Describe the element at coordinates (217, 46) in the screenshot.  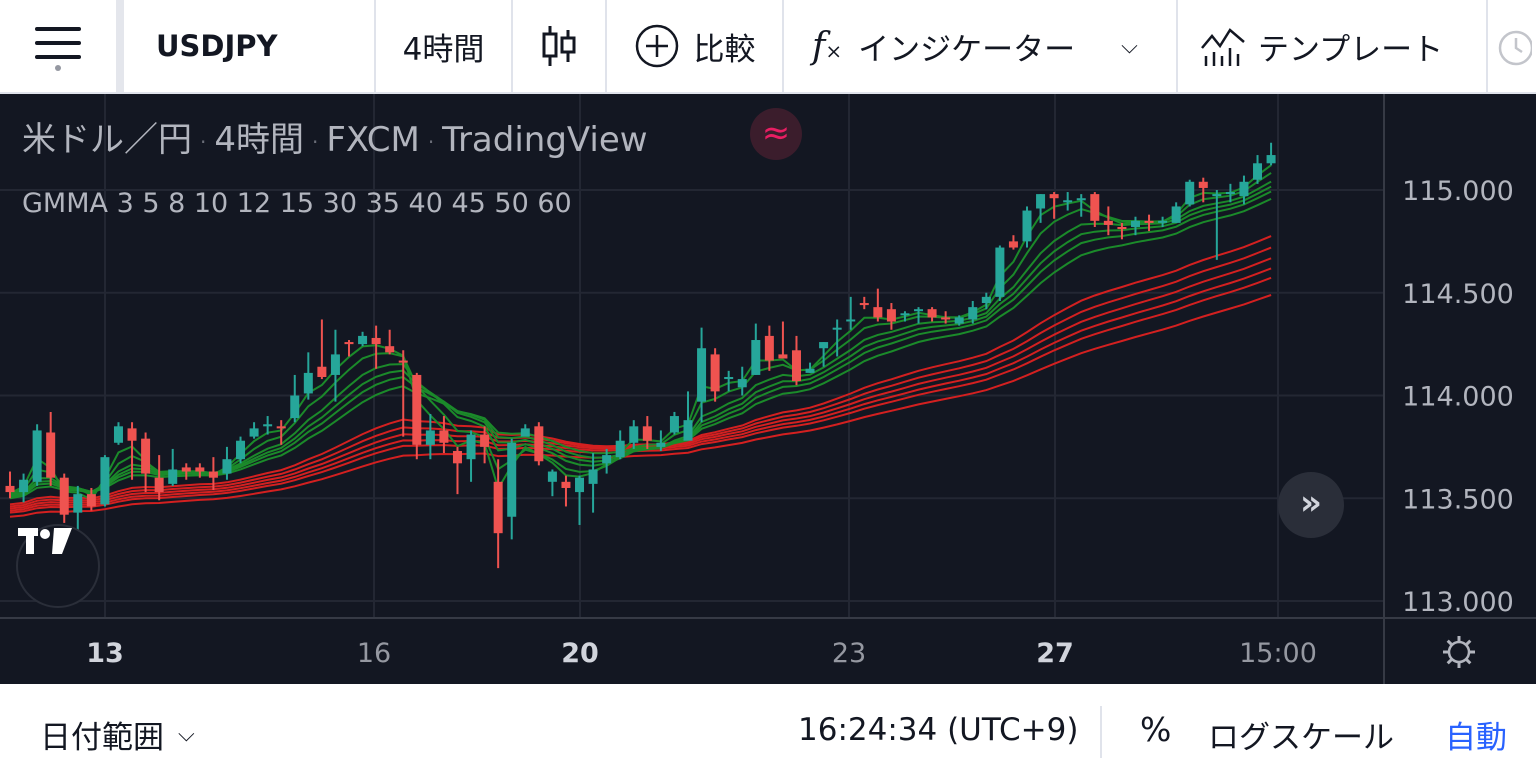
I see `symbol-label: USDJPY` at that location.